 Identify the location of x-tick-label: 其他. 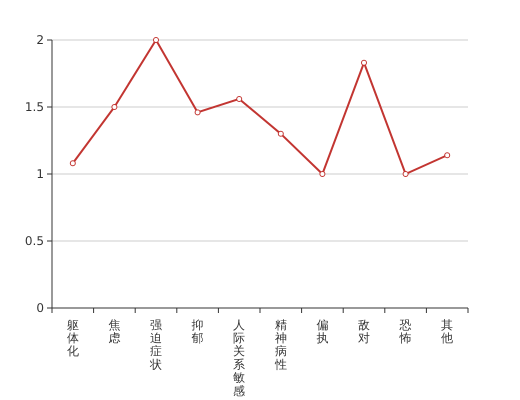
(447, 331).